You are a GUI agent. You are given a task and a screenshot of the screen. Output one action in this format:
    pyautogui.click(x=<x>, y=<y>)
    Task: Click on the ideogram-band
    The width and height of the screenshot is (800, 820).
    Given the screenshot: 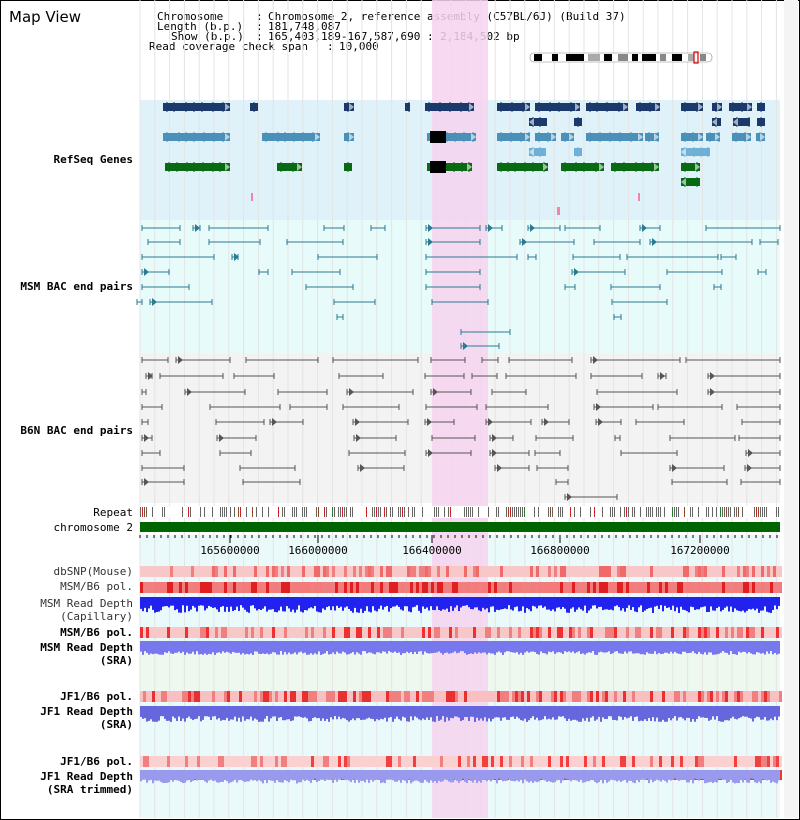 What is the action you would take?
    pyautogui.click(x=677, y=57)
    